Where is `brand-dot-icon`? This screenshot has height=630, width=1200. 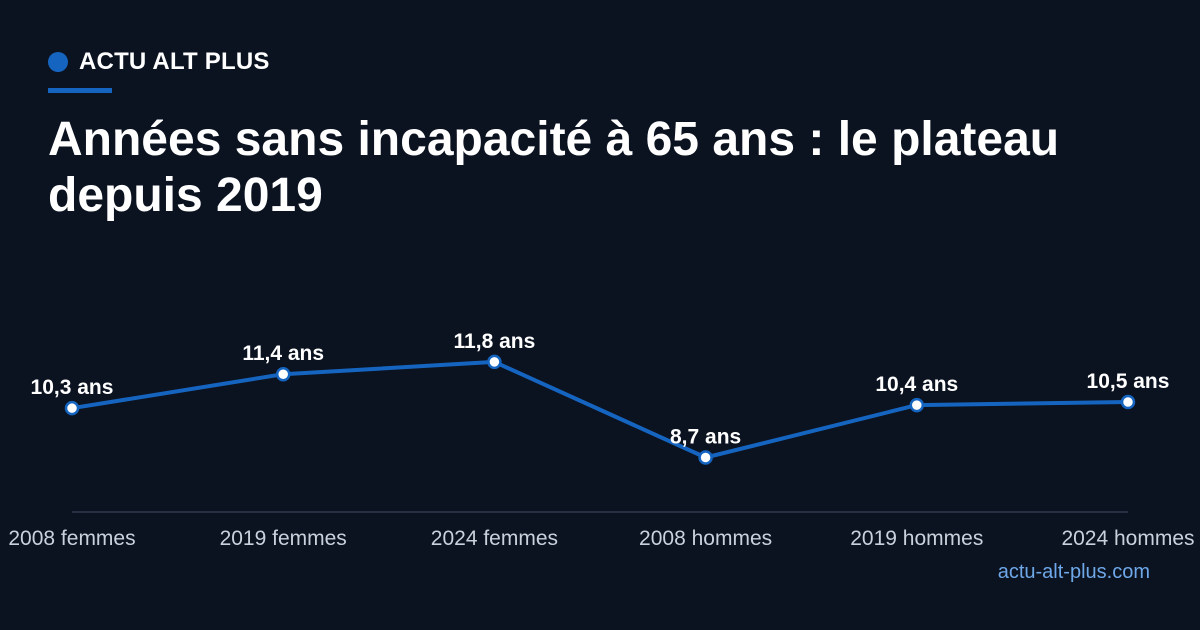 brand-dot-icon is located at coordinates (58, 62).